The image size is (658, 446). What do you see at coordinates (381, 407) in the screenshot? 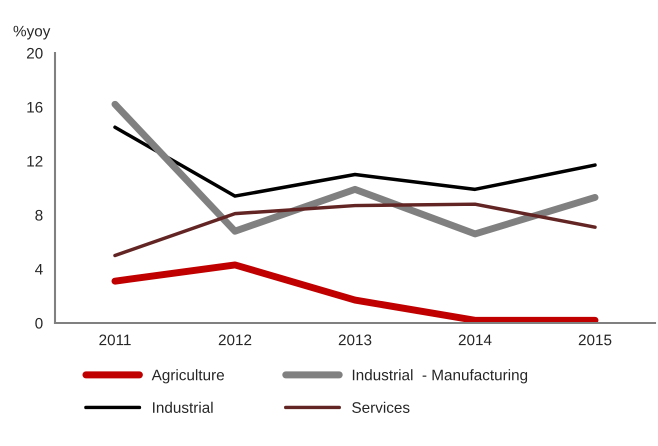
I see `legend-label: Services` at bounding box center [381, 407].